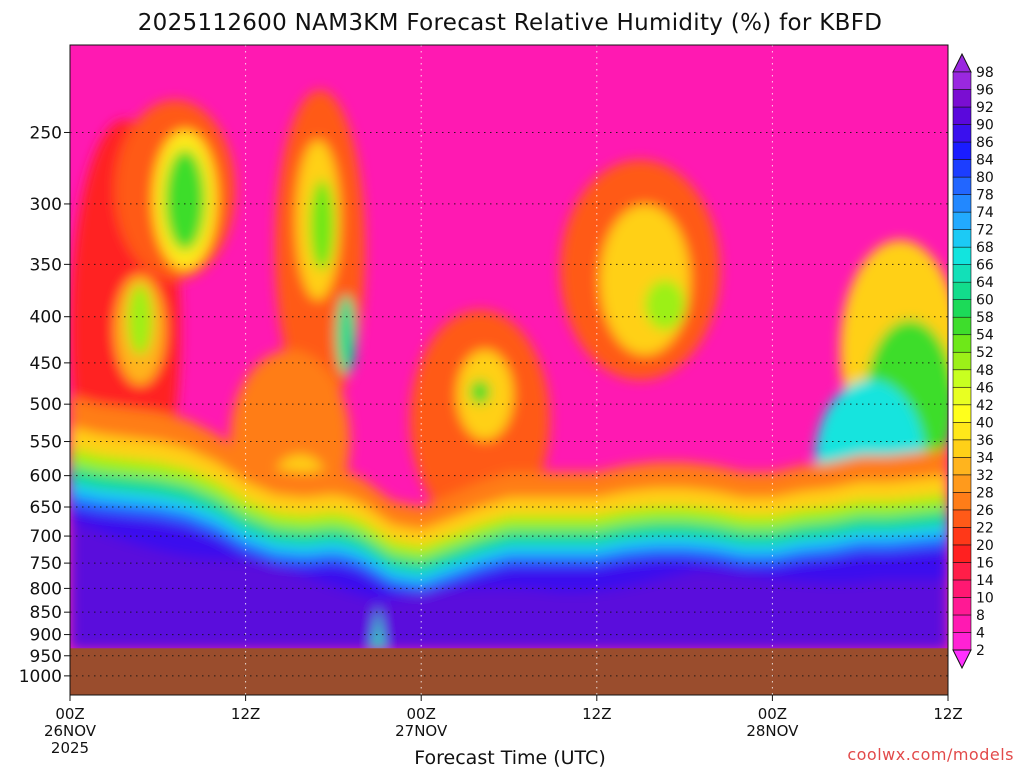 This screenshot has height=768, width=1024. Describe the element at coordinates (46, 318) in the screenshot. I see `y-tick-label: 400` at that location.